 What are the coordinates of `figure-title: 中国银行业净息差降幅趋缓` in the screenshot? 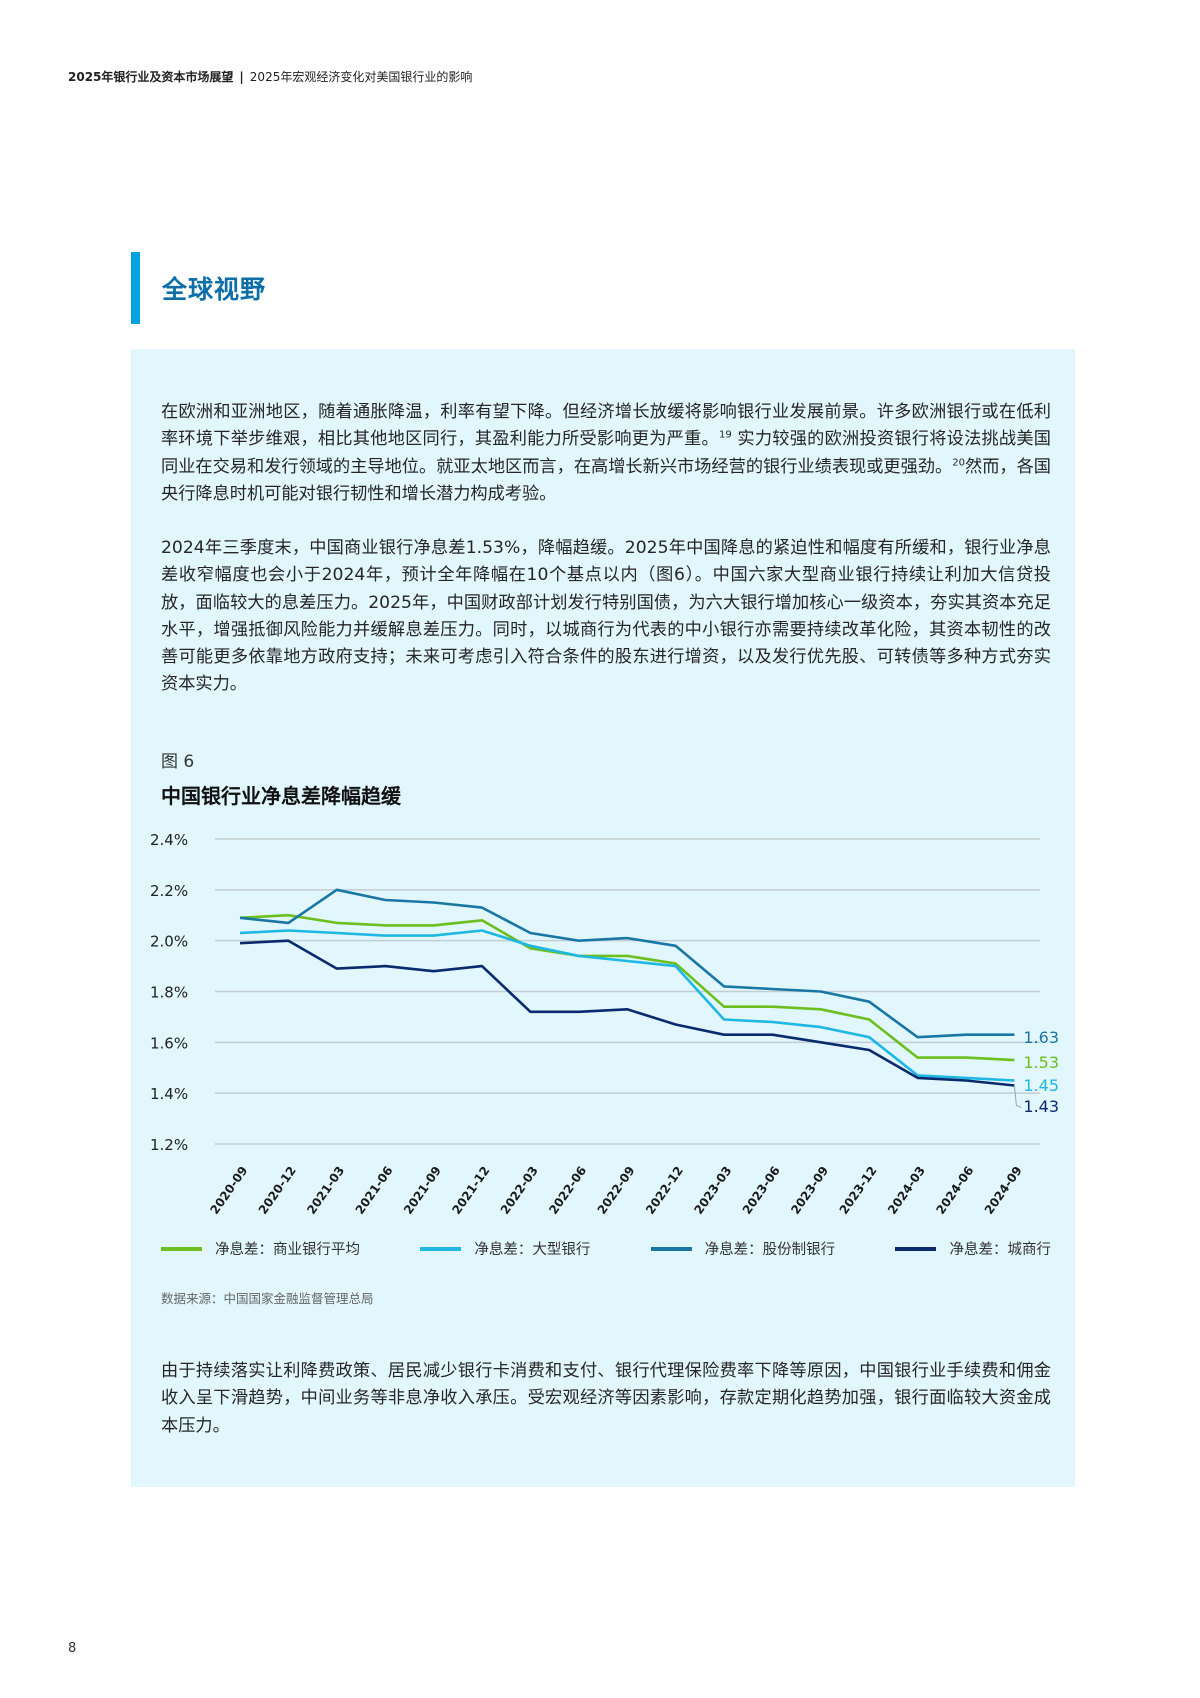 It's located at (281, 796).